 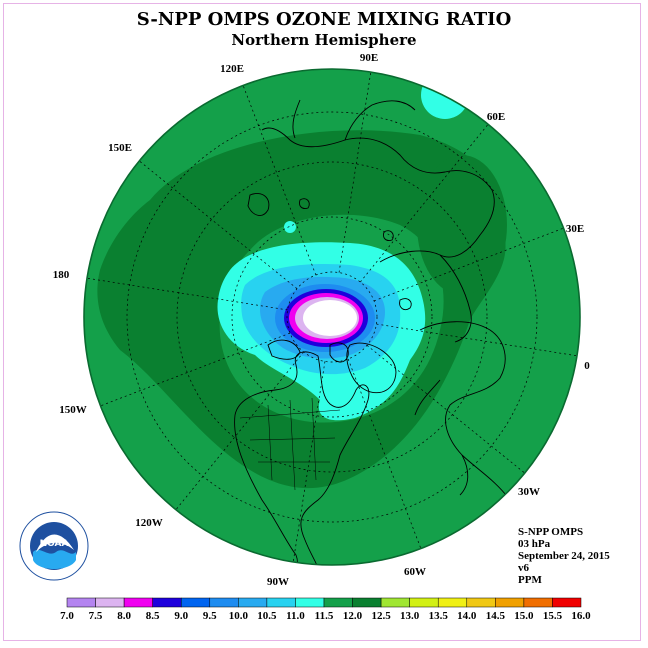 What do you see at coordinates (381, 616) in the screenshot?
I see `colorbar-tick-label: 12.5` at bounding box center [381, 616].